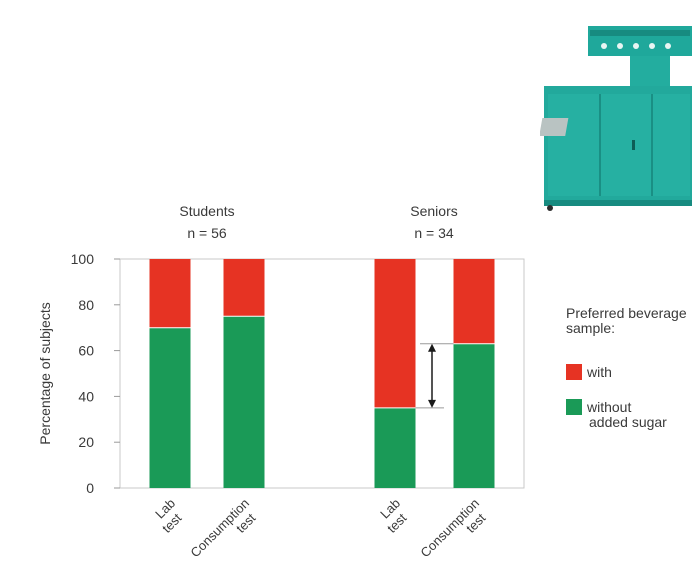  Describe the element at coordinates (83, 259) in the screenshot. I see `y-tick-label: 100` at that location.